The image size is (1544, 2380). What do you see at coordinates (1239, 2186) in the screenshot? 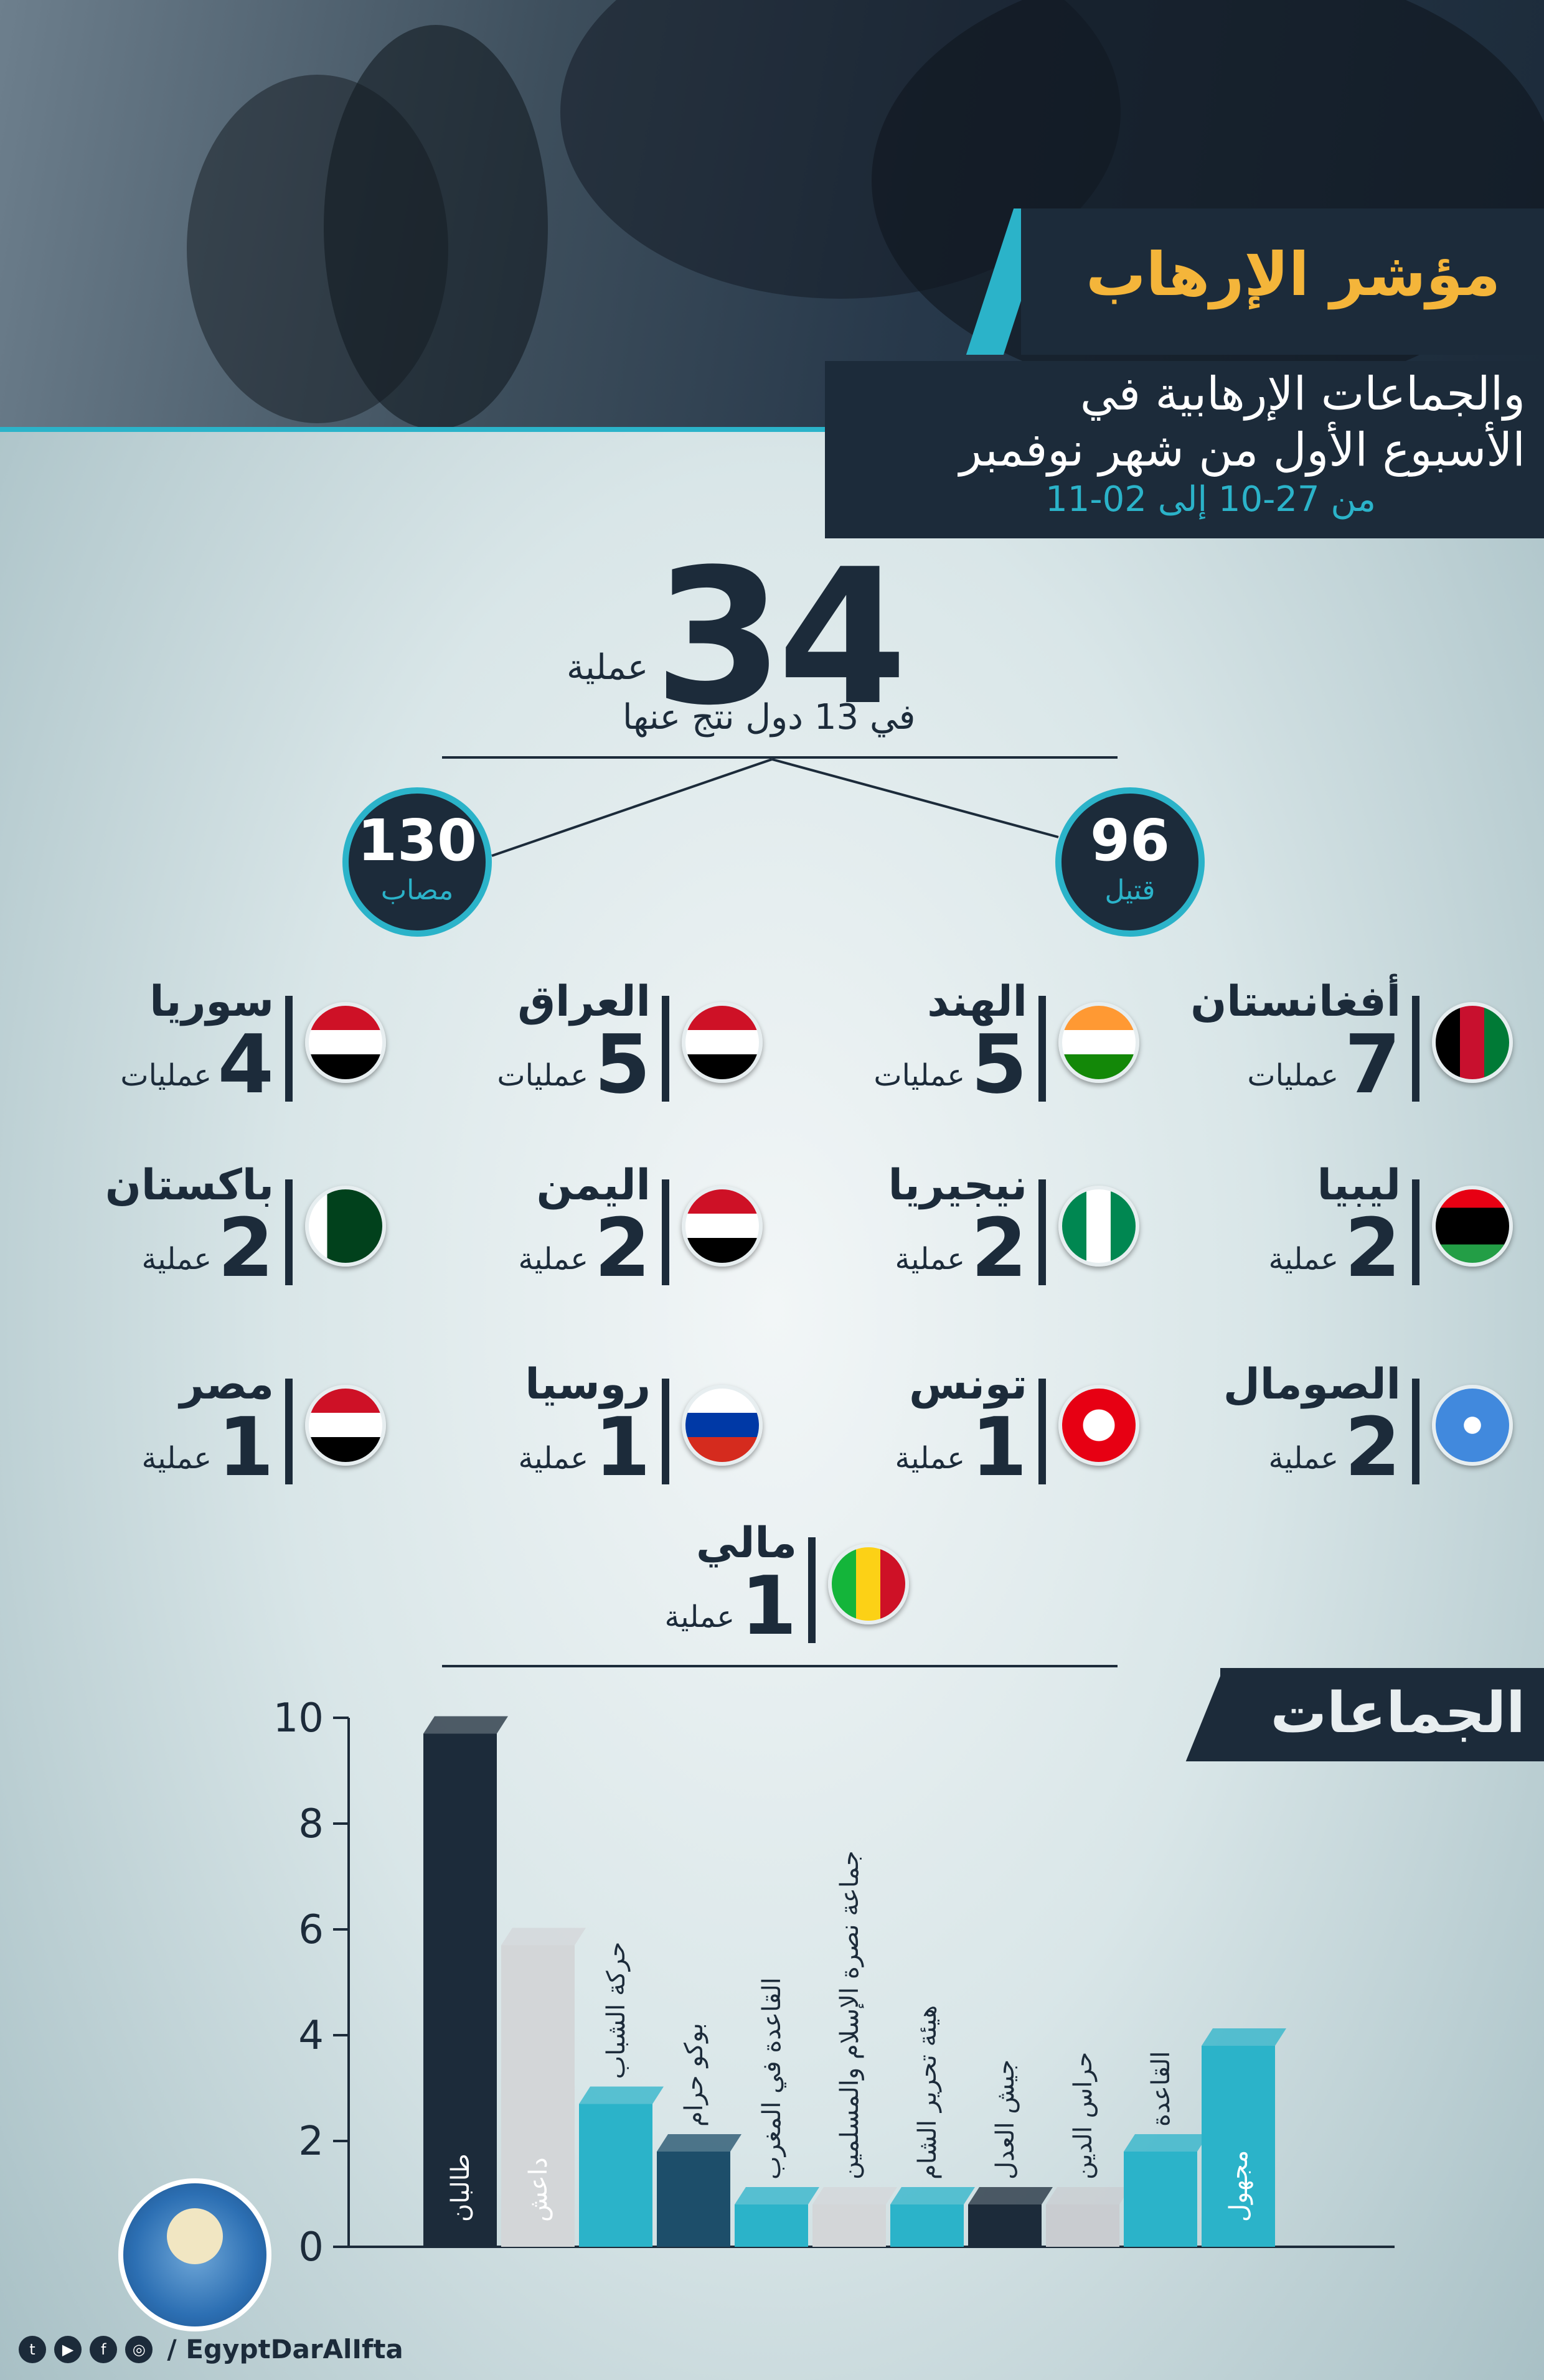
I see `bar-label-11: مجهول` at bounding box center [1239, 2186].